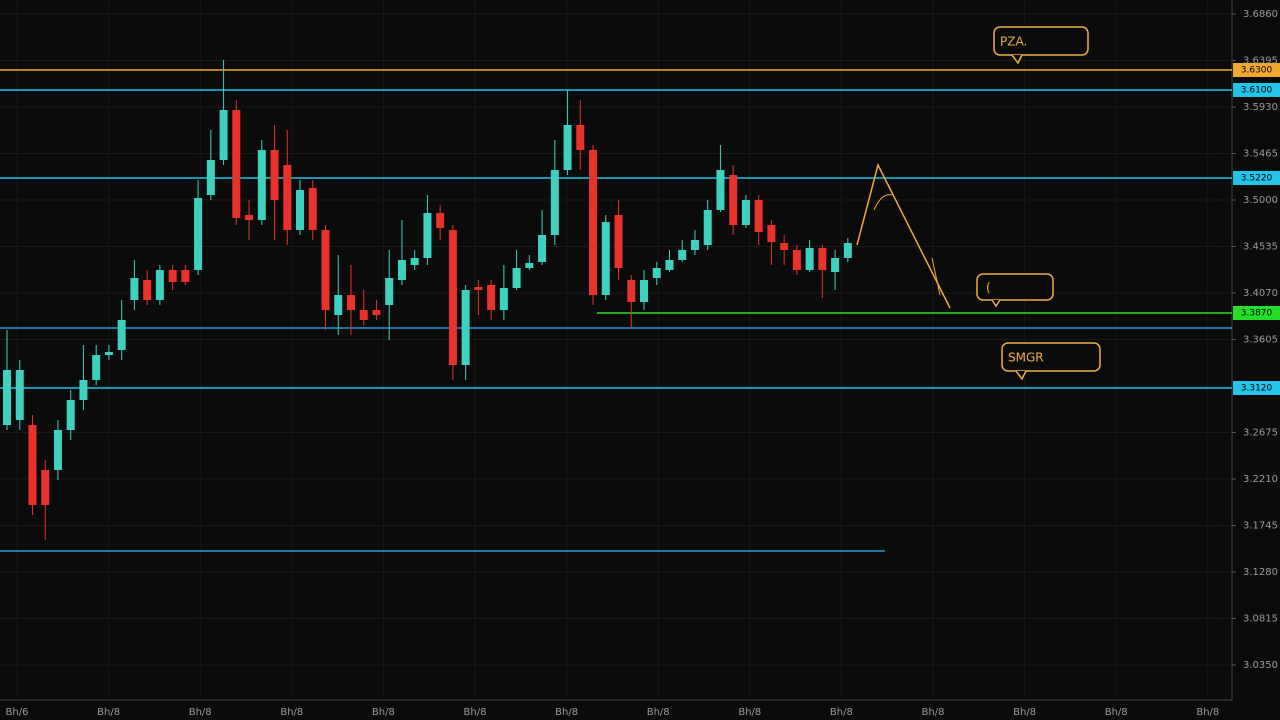 The width and height of the screenshot is (1280, 720). What do you see at coordinates (17, 712) in the screenshot?
I see `x-tick-label: Bh/6` at bounding box center [17, 712].